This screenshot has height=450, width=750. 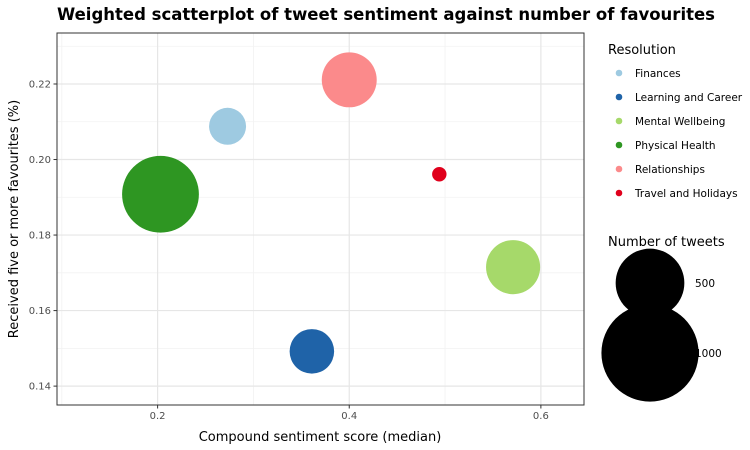 I want to click on x-axis-title: Compound sentiment score (median), so click(x=320, y=437).